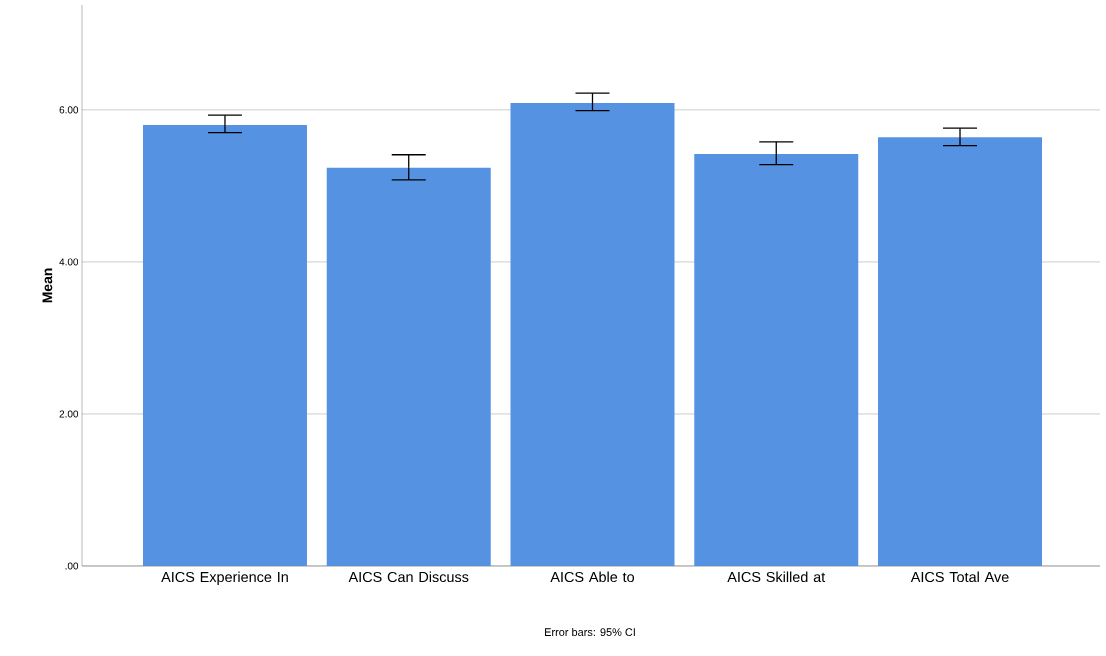 The width and height of the screenshot is (1106, 656). Describe the element at coordinates (72, 566) in the screenshot. I see `y-tick-label: .00` at that location.